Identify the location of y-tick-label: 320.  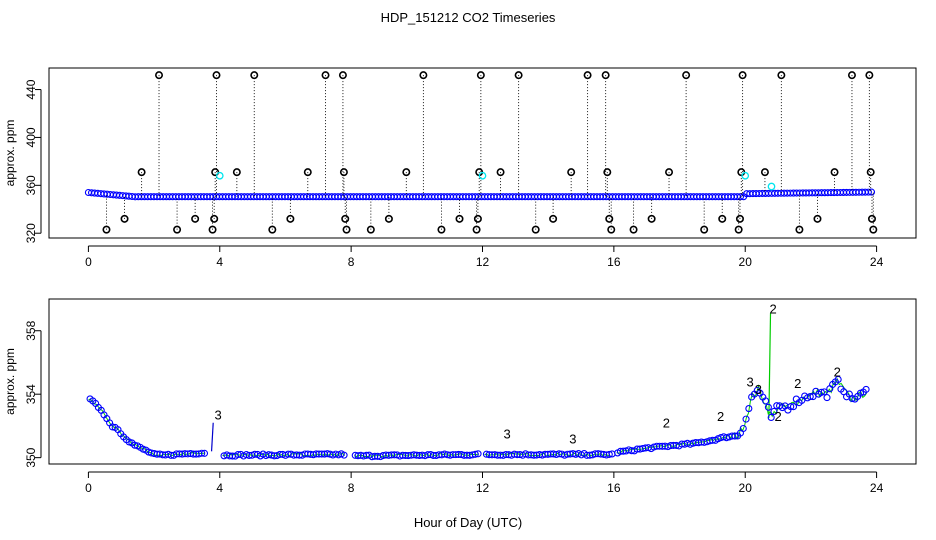
(31, 233).